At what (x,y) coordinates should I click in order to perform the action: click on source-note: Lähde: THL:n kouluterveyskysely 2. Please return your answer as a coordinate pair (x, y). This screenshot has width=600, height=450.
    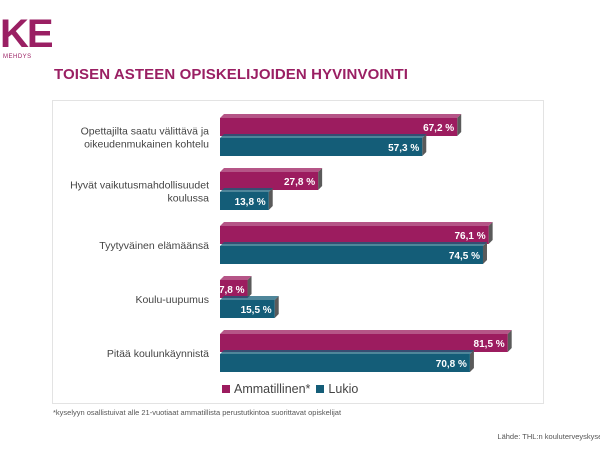
    Looking at the image, I should click on (548, 436).